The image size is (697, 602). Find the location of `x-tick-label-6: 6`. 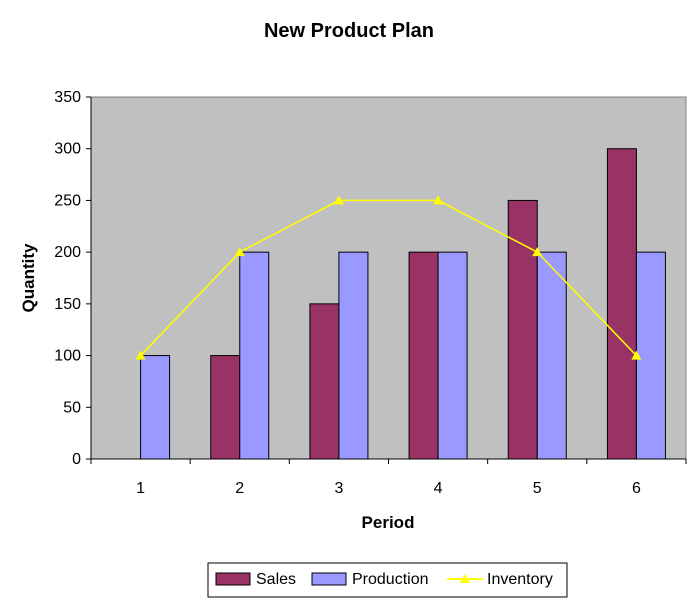

x-tick-label-6: 6 is located at coordinates (636, 488).